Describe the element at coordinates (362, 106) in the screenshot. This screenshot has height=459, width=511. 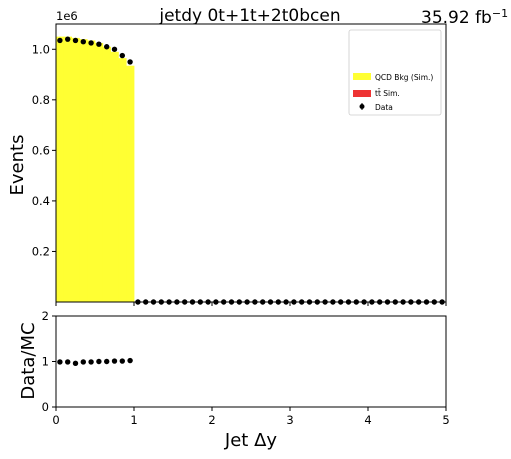
I see `legend-data-marker` at that location.